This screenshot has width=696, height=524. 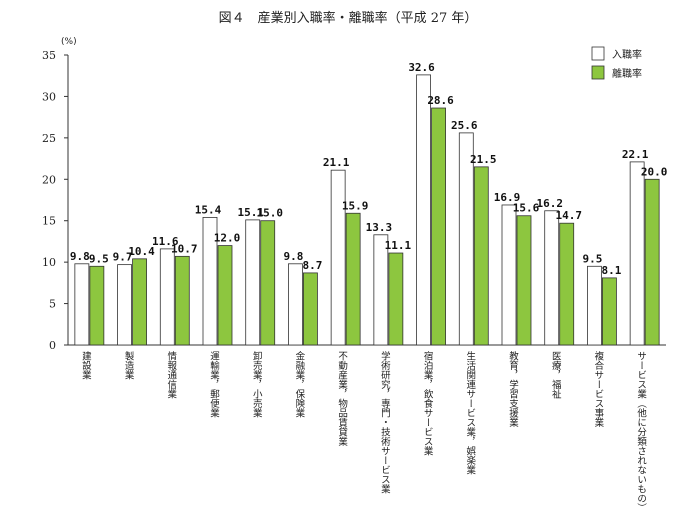 What do you see at coordinates (86, 365) in the screenshot?
I see `x-category-label: 建設業` at bounding box center [86, 365].